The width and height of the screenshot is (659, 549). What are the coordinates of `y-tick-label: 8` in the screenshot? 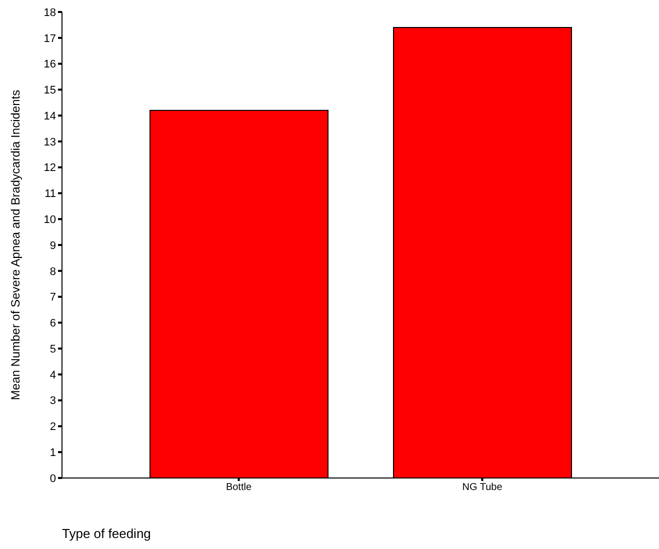 It's located at (53, 272).